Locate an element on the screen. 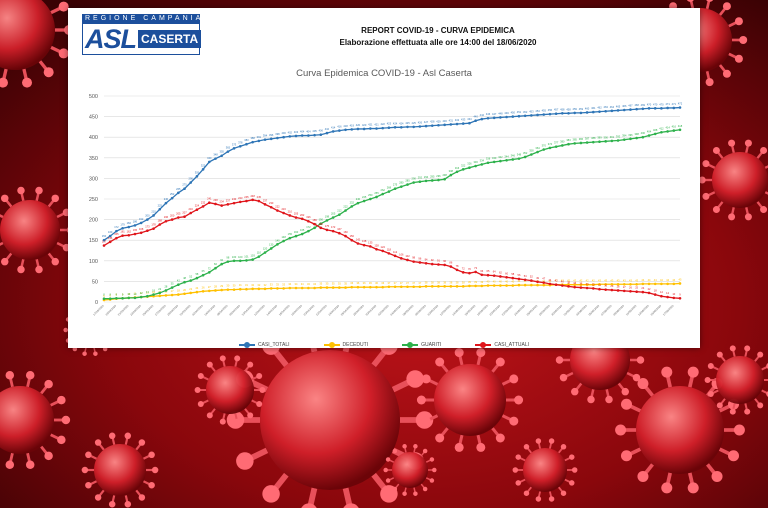  x-tick-label: 09/06/2020 is located at coordinates (618, 310).